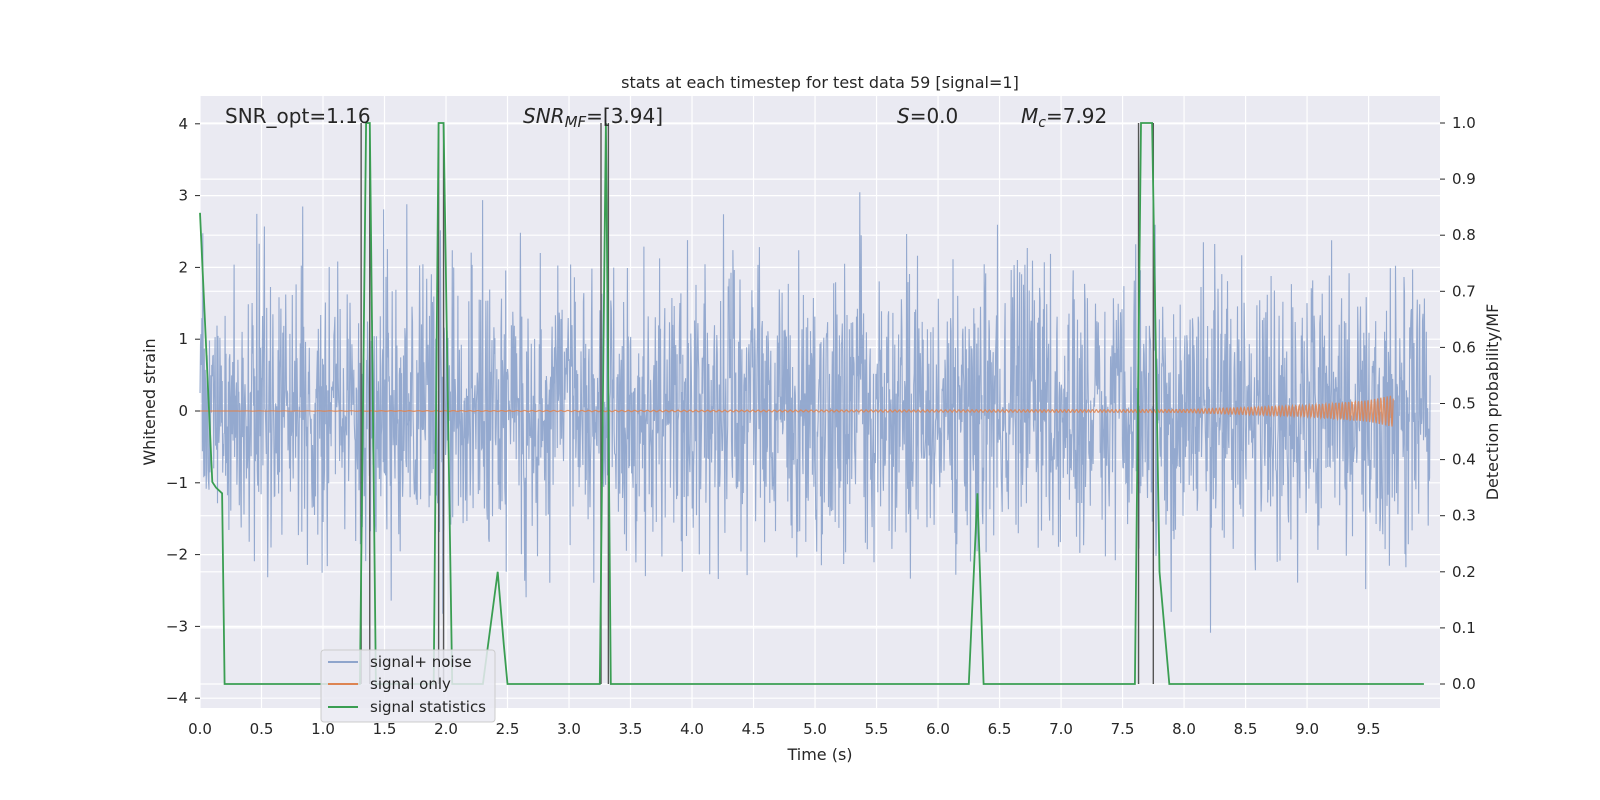  I want to click on s-value: =0.0, so click(934, 116).